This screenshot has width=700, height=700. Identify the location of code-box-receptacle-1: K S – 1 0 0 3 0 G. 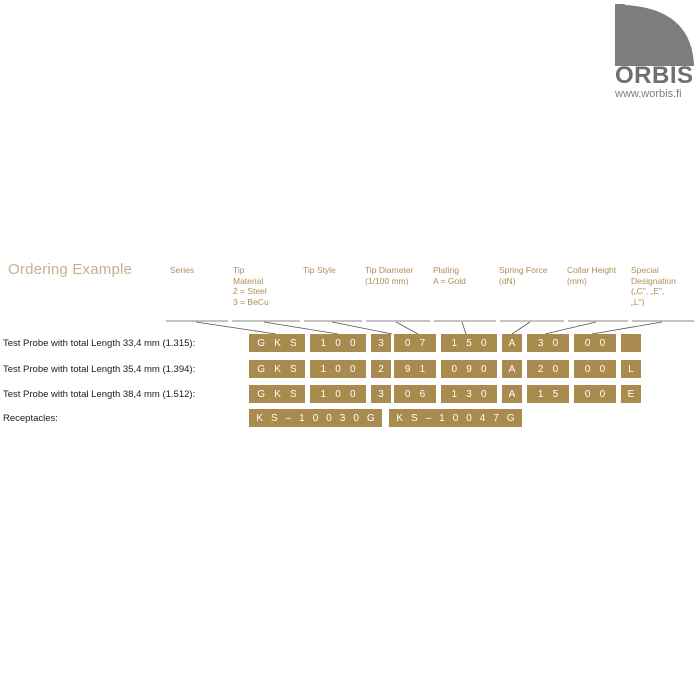
(315, 418).